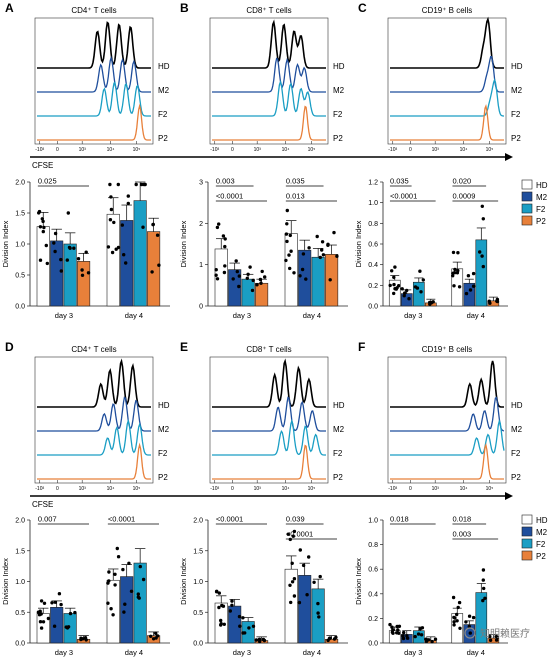 Image resolution: width=554 pixels, height=657 pixels. What do you see at coordinates (269, 383) in the screenshot?
I see `histogram-HD` at bounding box center [269, 383].